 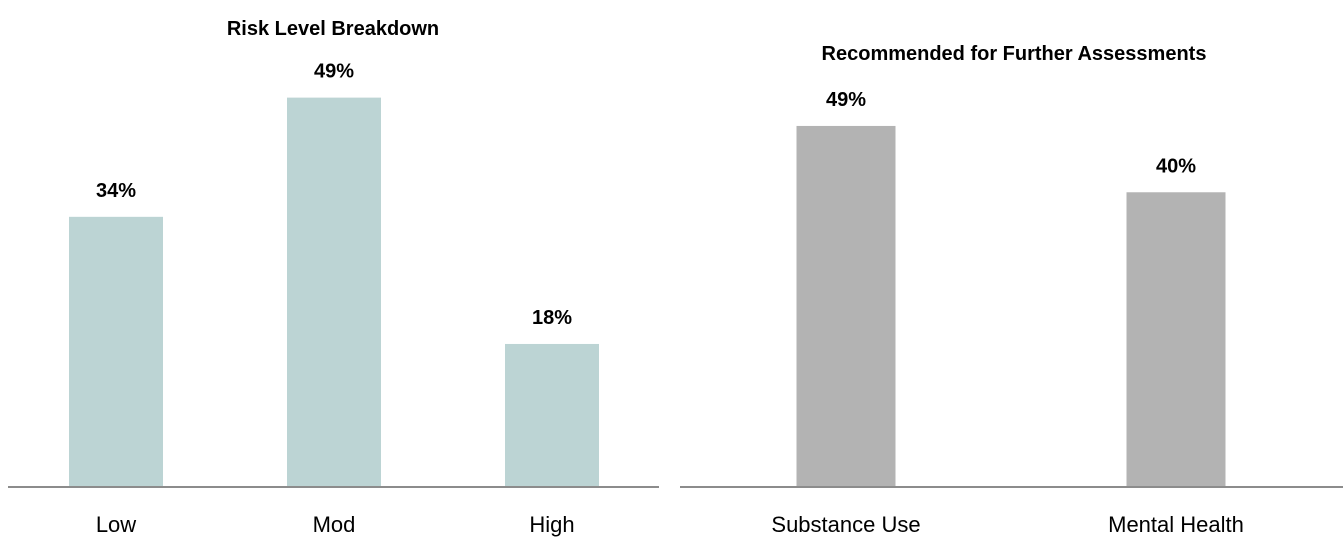 I want to click on tick-label-mental-health: Mental Health, so click(x=1176, y=524).